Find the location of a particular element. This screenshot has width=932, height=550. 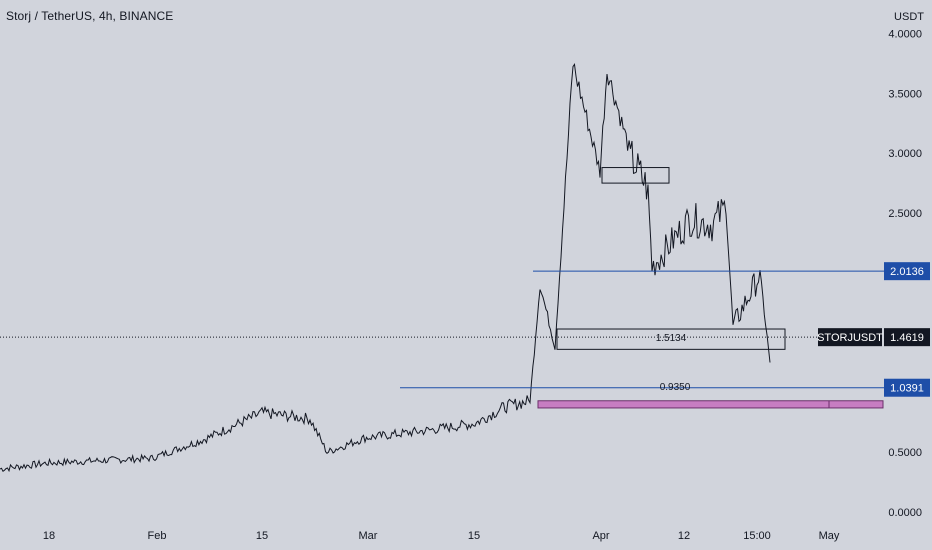

zone-upper-box is located at coordinates (635, 175).